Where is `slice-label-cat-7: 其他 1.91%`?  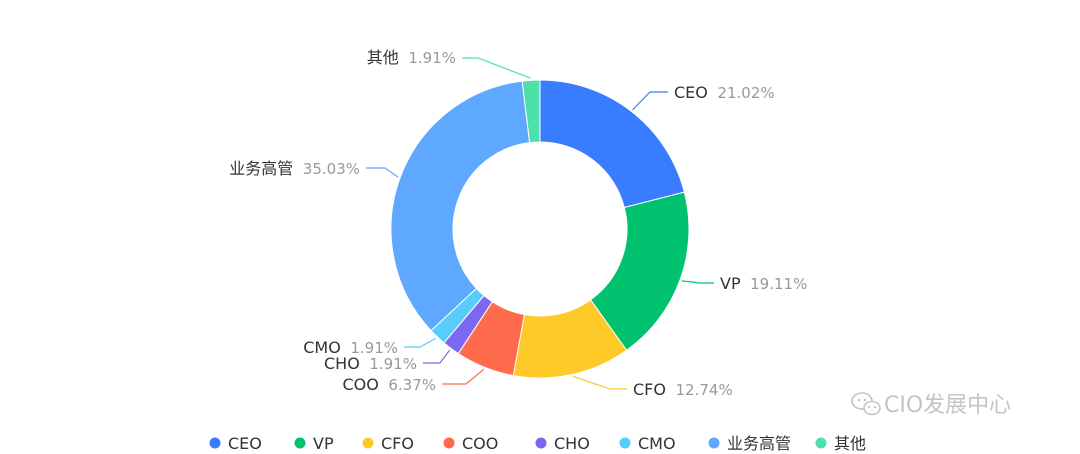
slice-label-cat-7: 其他 1.91% is located at coordinates (411, 57).